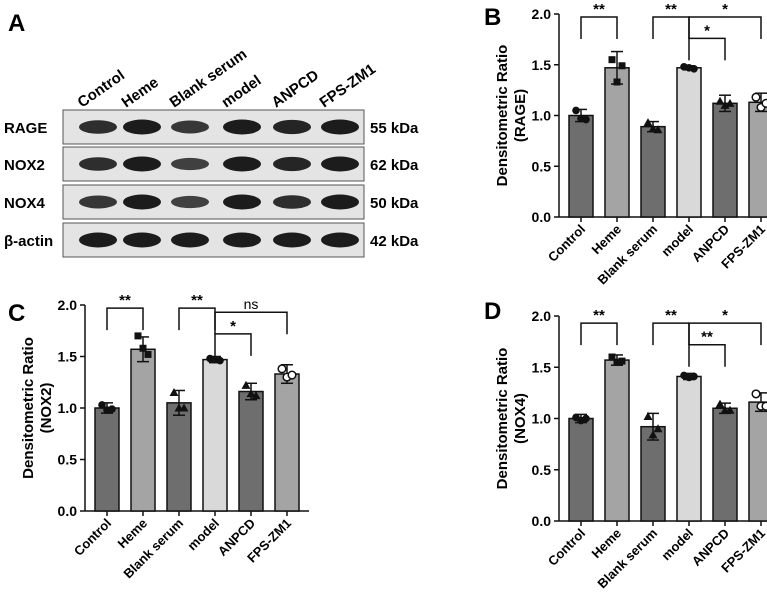 The height and width of the screenshot is (612, 767). Describe the element at coordinates (542, 14) in the screenshot. I see `y-tick-label: 2.0` at that location.